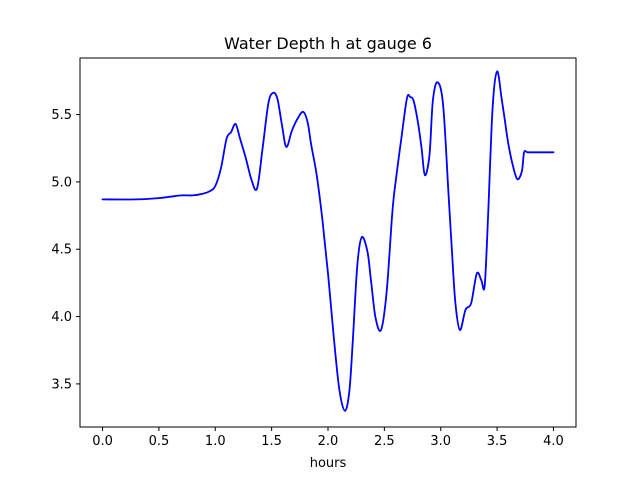 This screenshot has width=640, height=480. I want to click on y-tick-label: 5.5, so click(61, 115).